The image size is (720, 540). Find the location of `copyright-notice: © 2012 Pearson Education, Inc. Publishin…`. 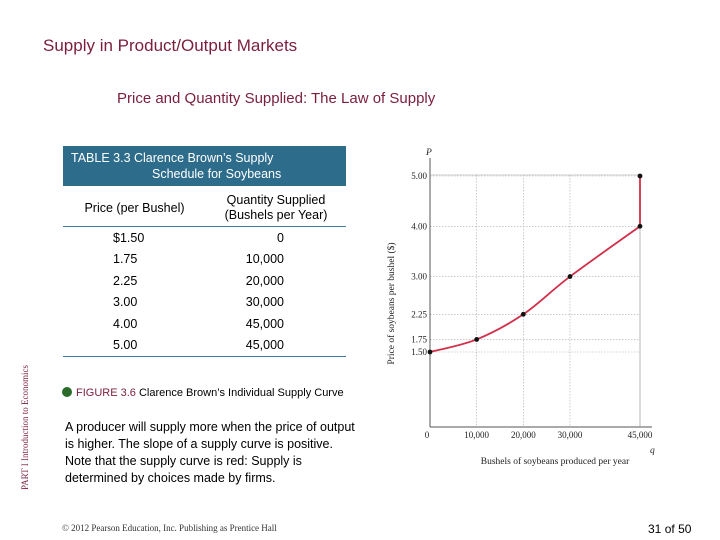

copyright-notice: © 2012 Pearson Education, Inc. Publishin… is located at coordinates (169, 528).